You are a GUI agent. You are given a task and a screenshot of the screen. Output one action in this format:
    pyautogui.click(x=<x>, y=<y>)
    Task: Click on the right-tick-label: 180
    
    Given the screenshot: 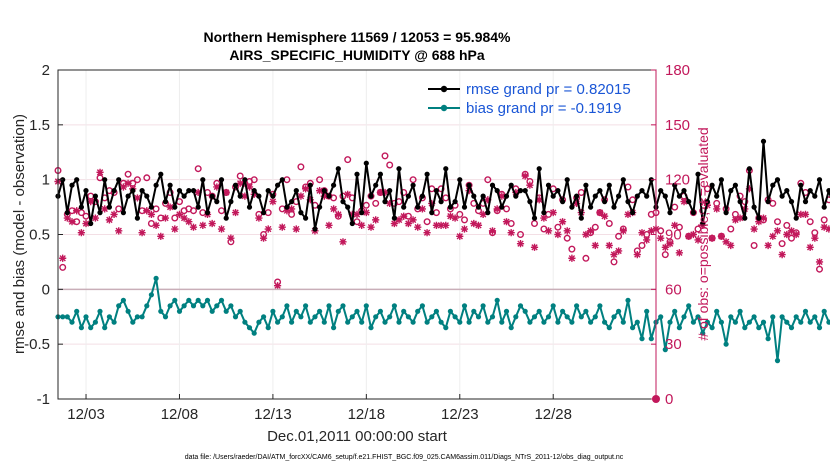 What is the action you would take?
    pyautogui.click(x=677, y=70)
    